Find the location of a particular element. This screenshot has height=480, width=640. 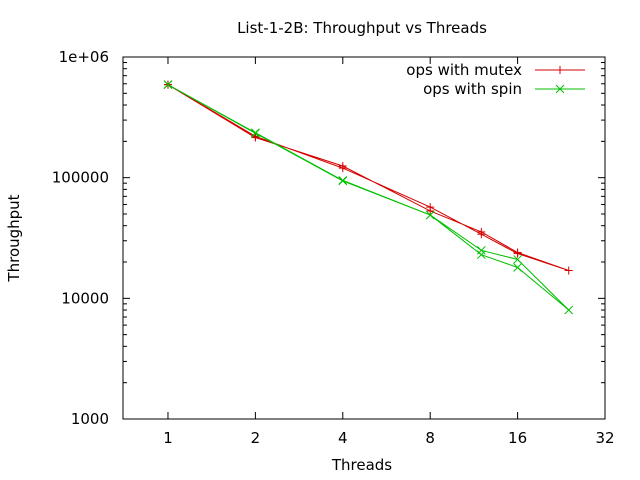

y-tick-label: 1e+06 is located at coordinates (84, 57).